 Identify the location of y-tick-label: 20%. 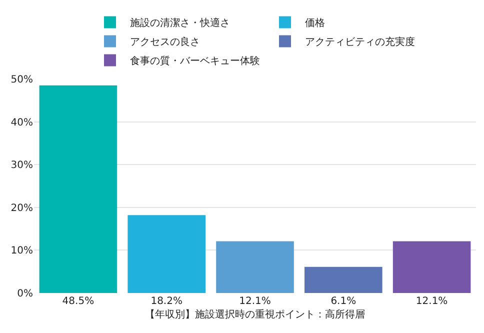
(21, 208).